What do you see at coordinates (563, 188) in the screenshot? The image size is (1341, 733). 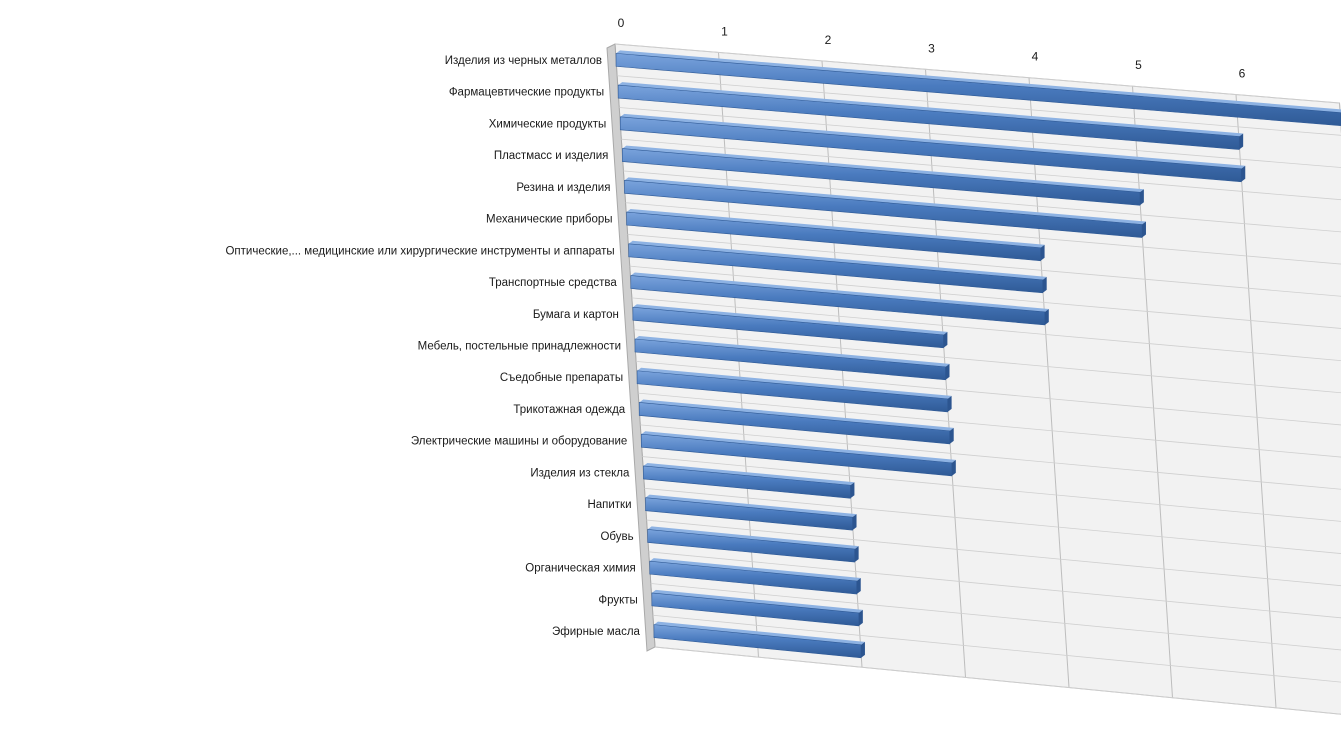 I see `category-label: Резина и изделия` at bounding box center [563, 188].